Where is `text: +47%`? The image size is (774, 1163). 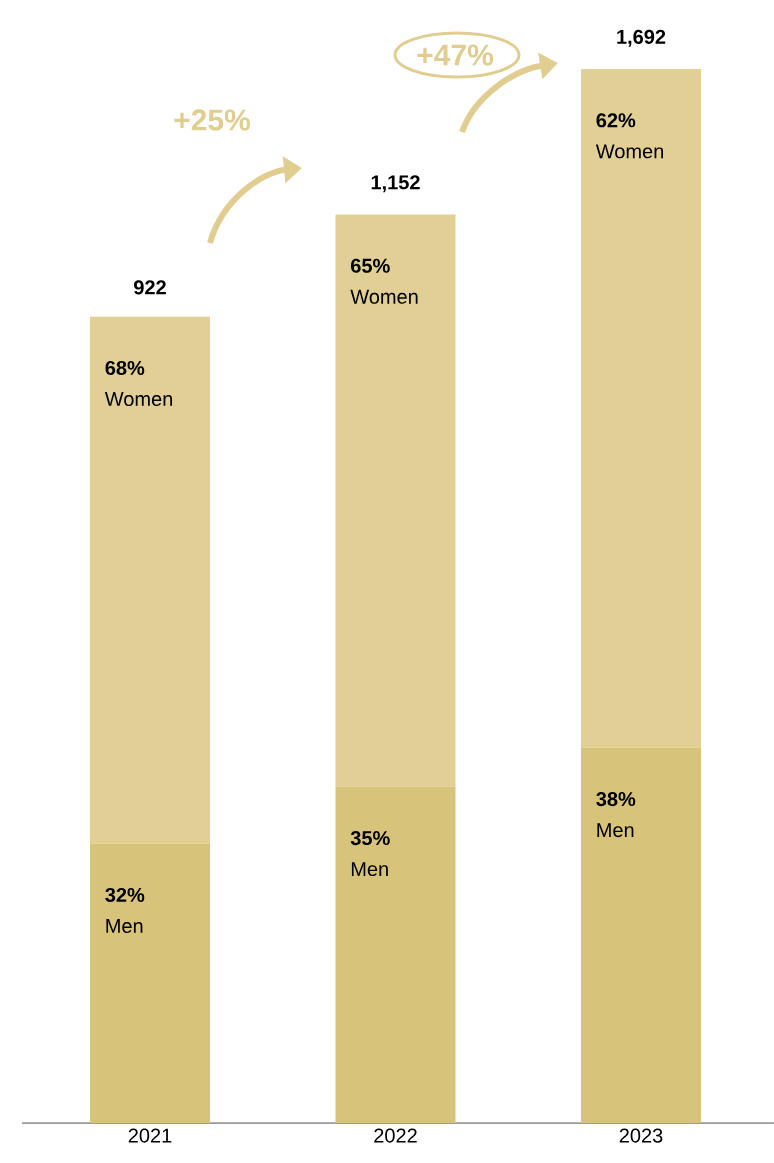
text: +47% is located at coordinates (455, 55).